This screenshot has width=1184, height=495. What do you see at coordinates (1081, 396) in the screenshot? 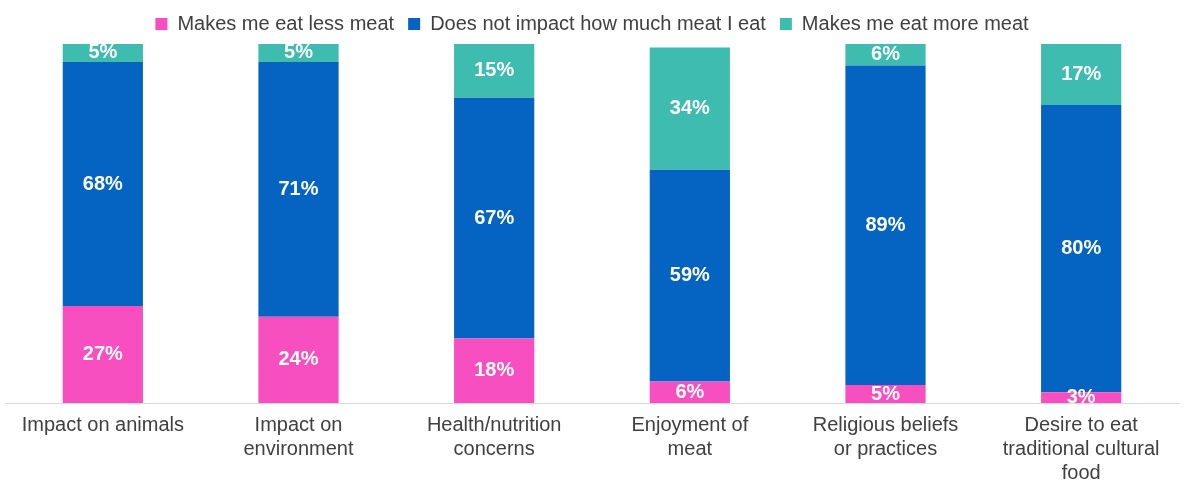
I see `data-label: 3%` at bounding box center [1081, 396].